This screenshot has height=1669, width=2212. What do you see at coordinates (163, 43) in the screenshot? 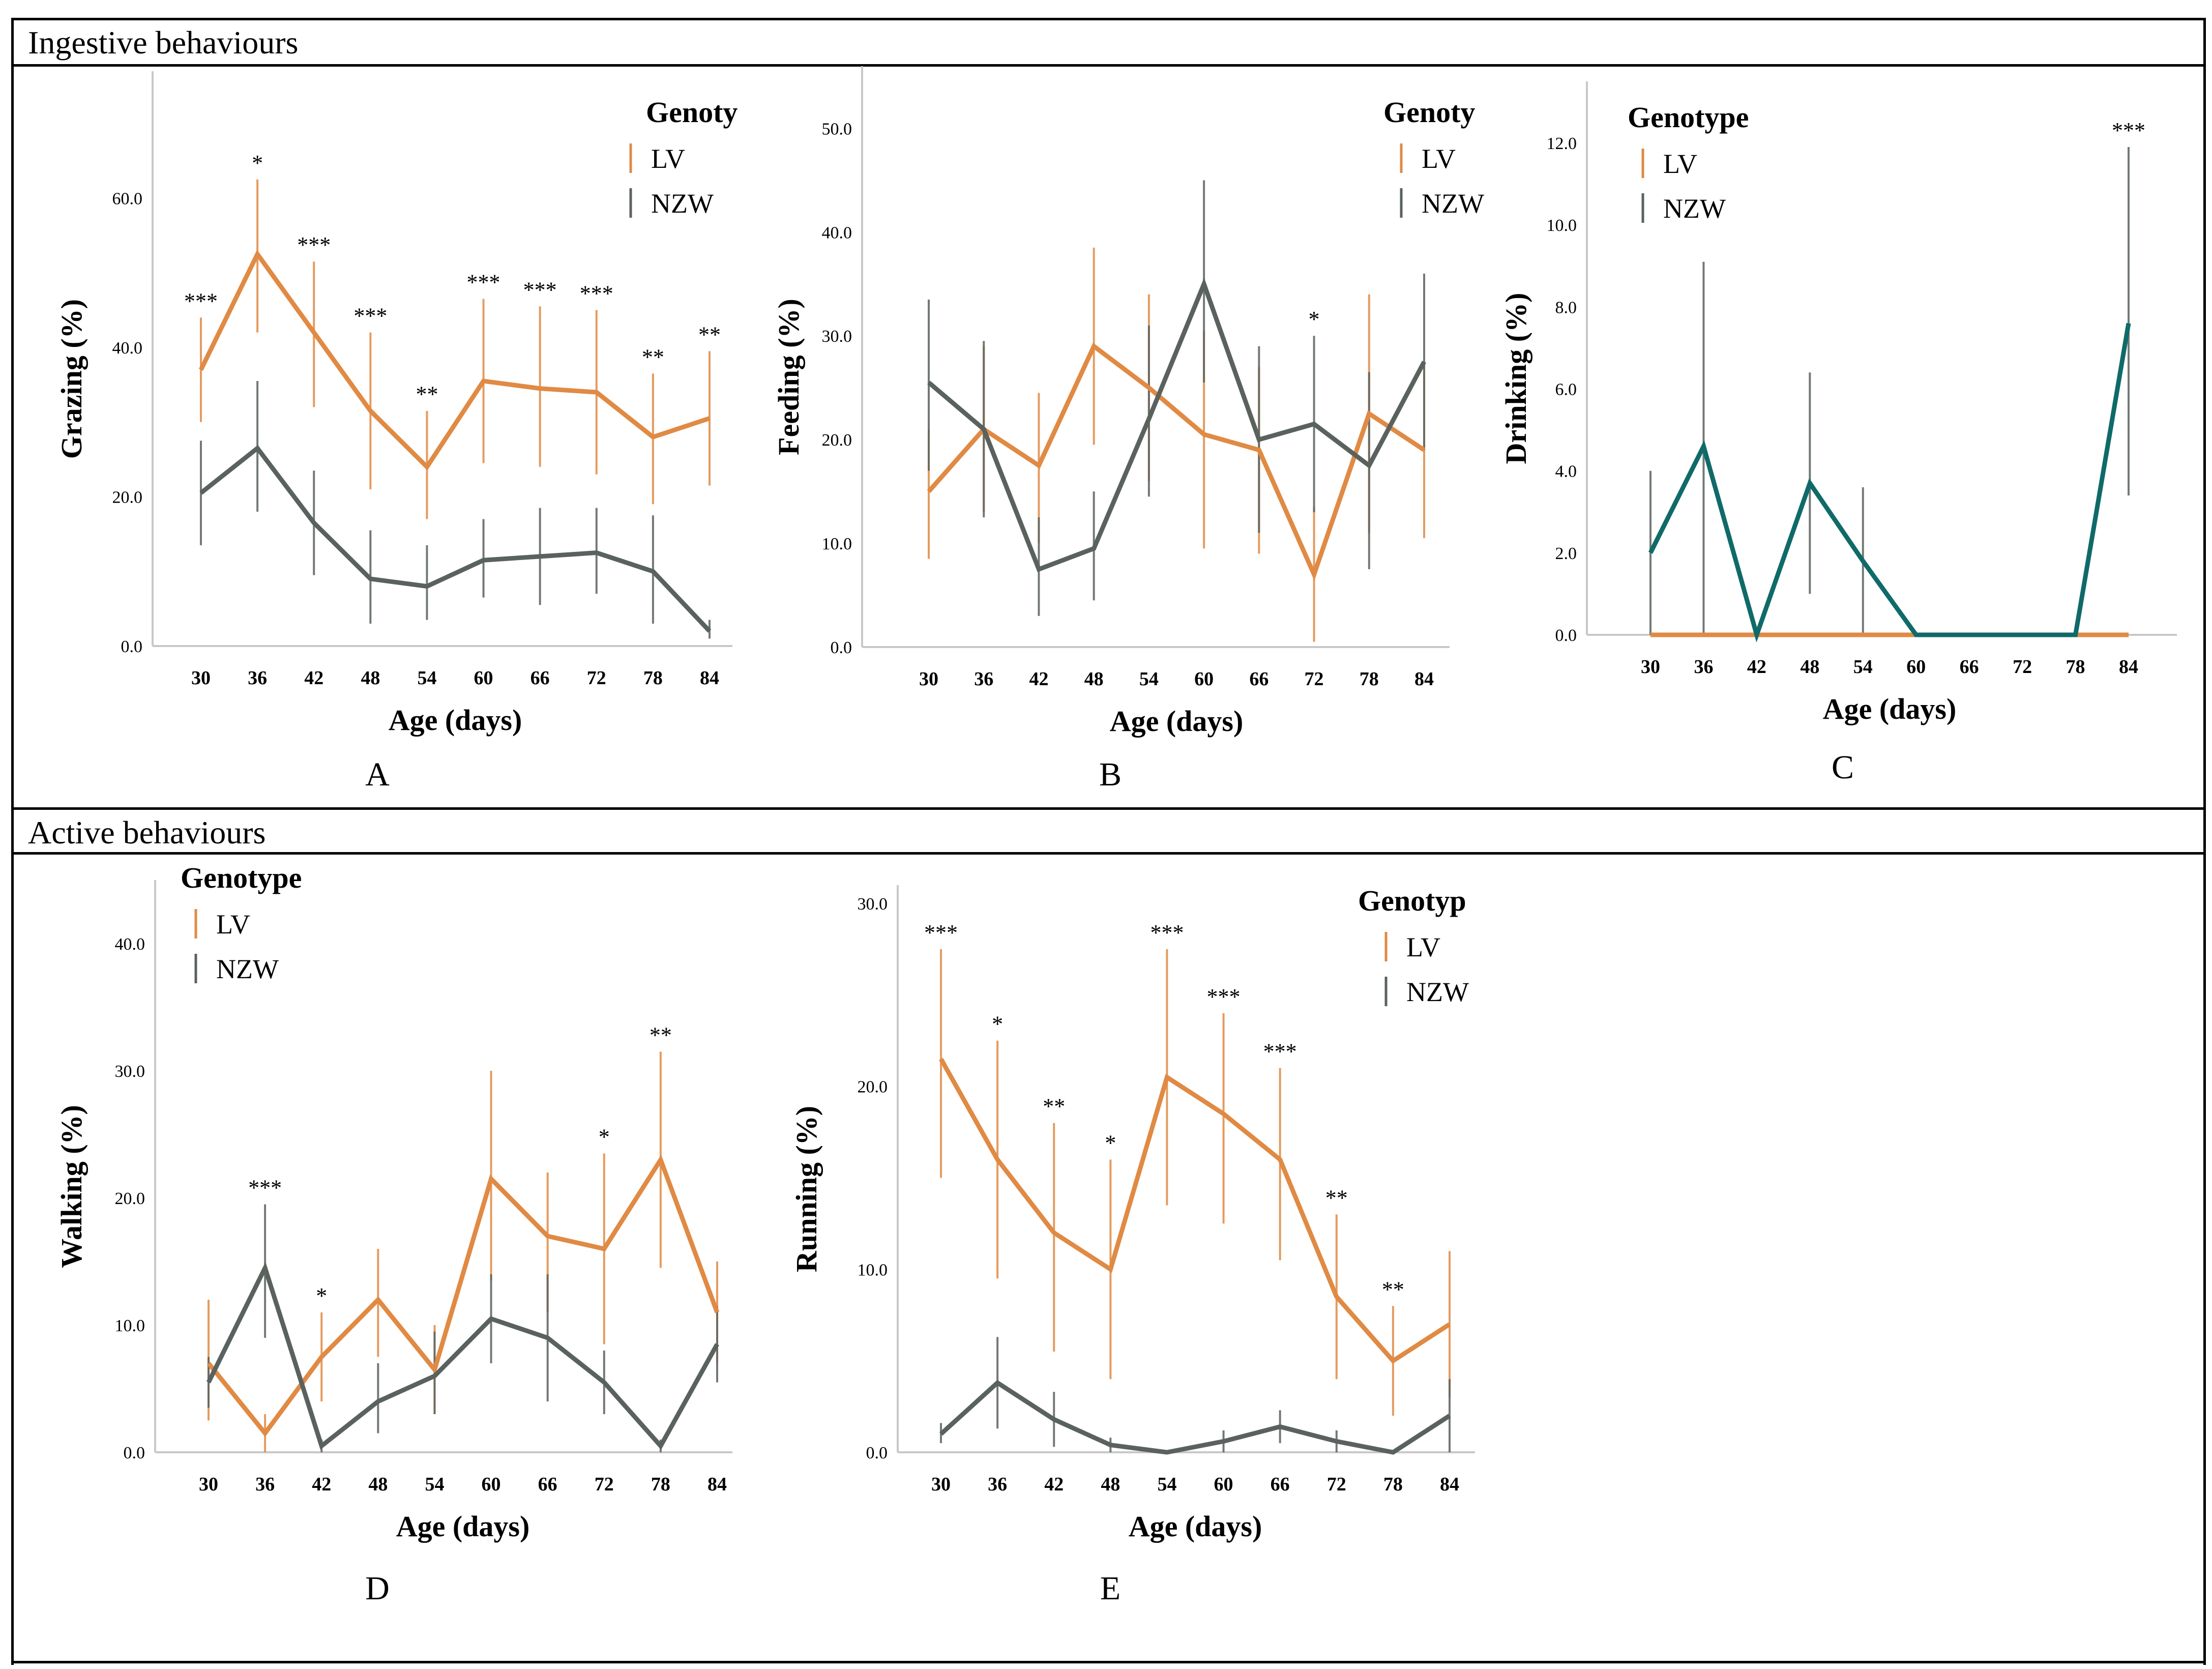
I see `section-title-ingestive: Ingestive behaviours` at bounding box center [163, 43].